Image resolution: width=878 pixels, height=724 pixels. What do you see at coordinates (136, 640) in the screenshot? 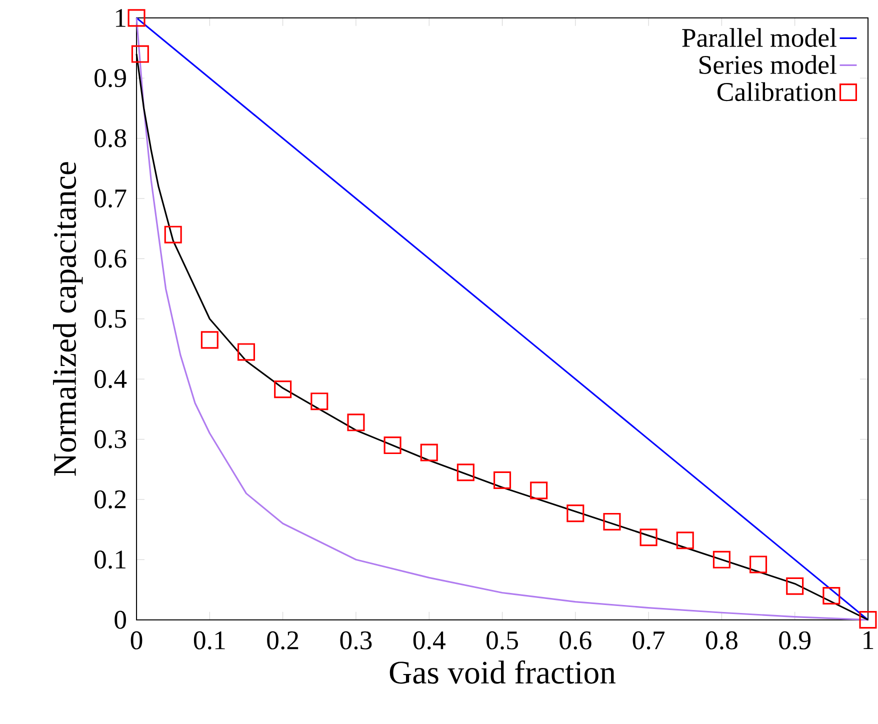
I see `x-tick-label: 0` at bounding box center [136, 640].